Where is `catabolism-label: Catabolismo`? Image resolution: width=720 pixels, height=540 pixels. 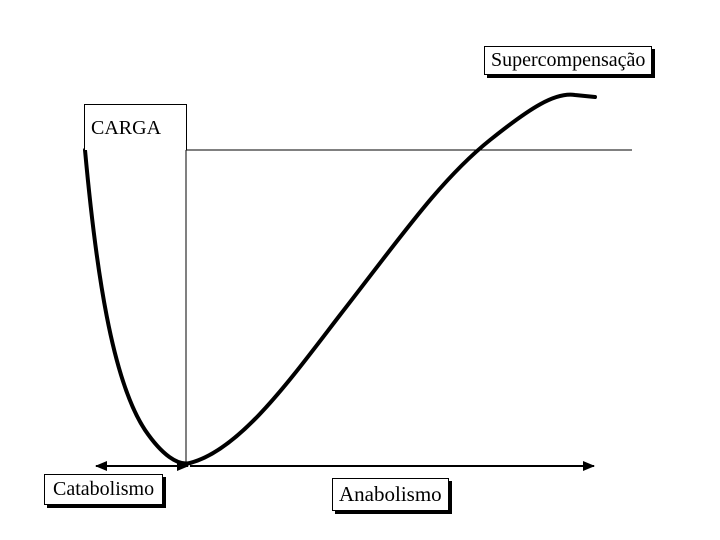
catabolism-label: Catabolismo is located at coordinates (104, 489).